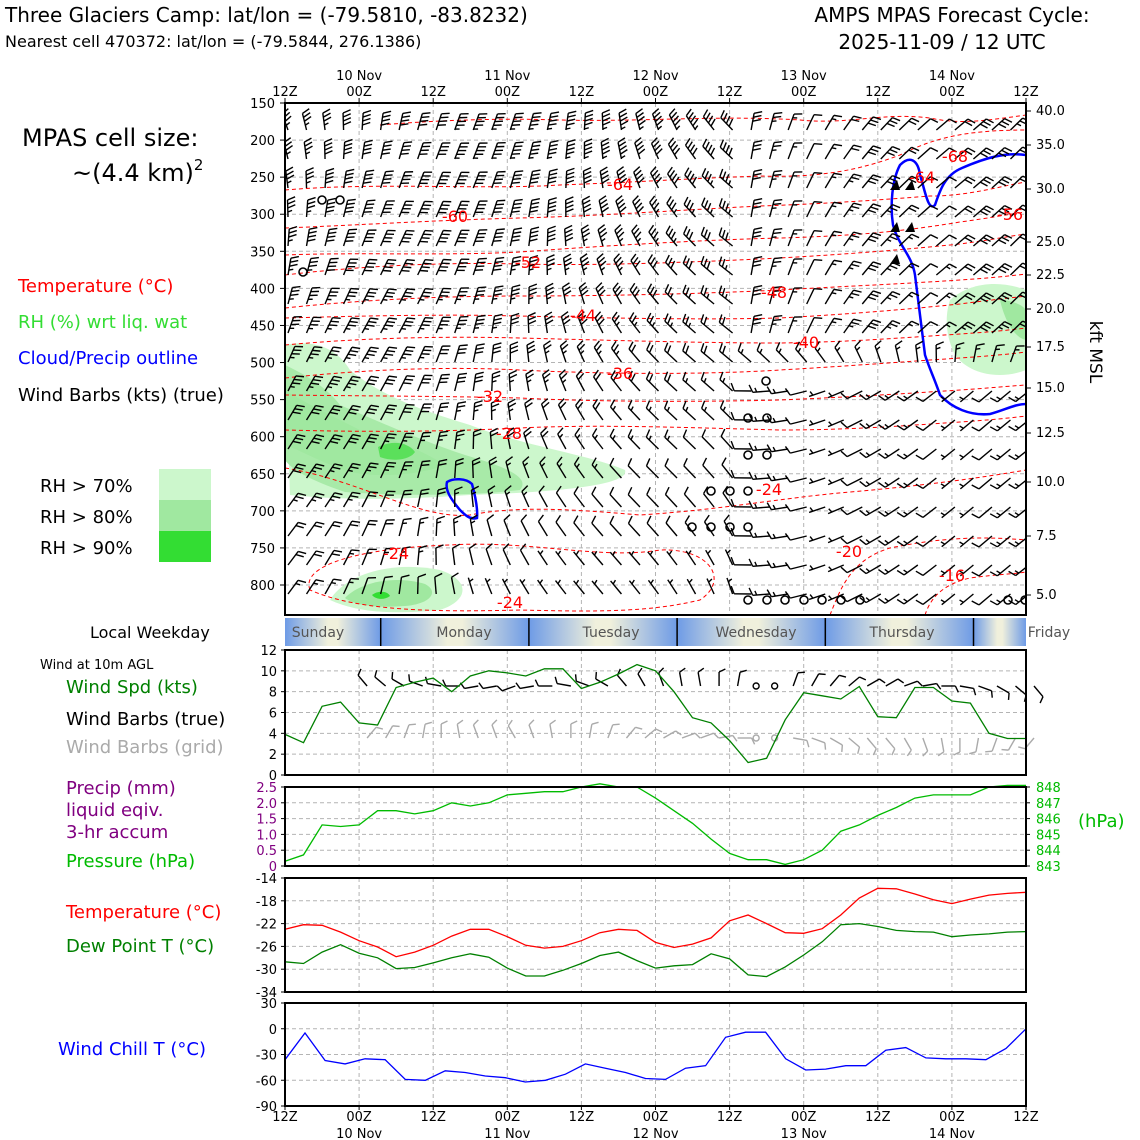  What do you see at coordinates (838, 680) in the screenshot?
I see `surface-barb-true` at bounding box center [838, 680].